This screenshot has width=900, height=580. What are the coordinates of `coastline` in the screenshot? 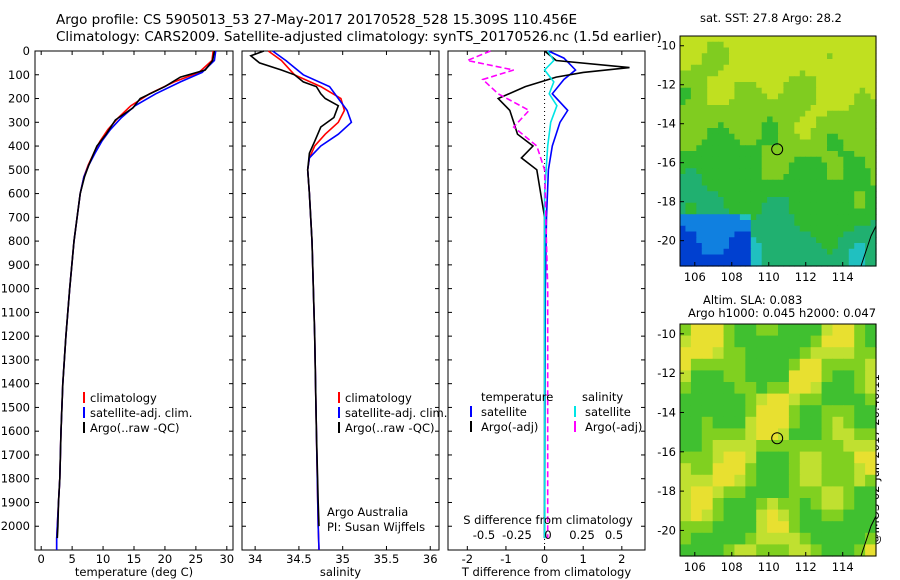 It's located at (868, 246).